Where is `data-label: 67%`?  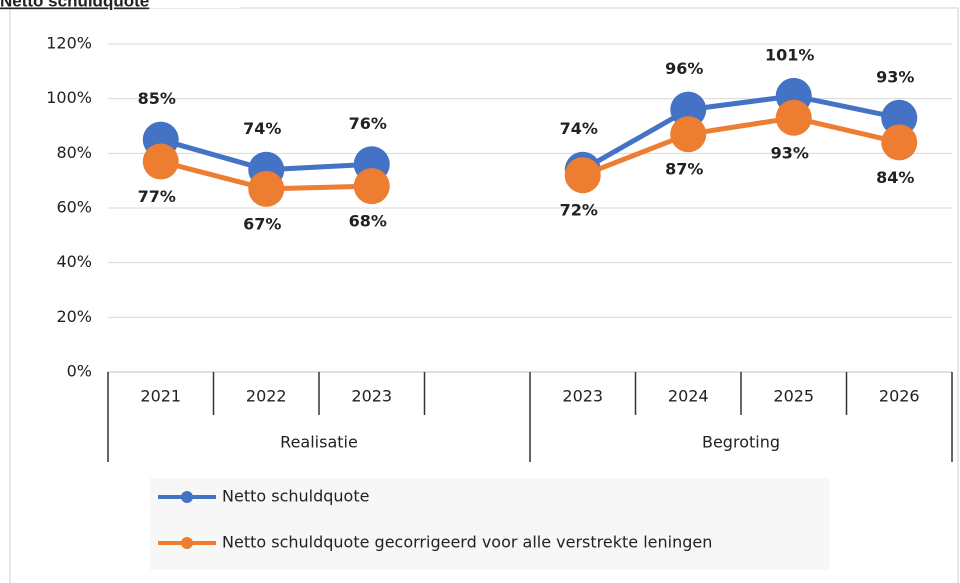
data-label: 67% is located at coordinates (262, 223).